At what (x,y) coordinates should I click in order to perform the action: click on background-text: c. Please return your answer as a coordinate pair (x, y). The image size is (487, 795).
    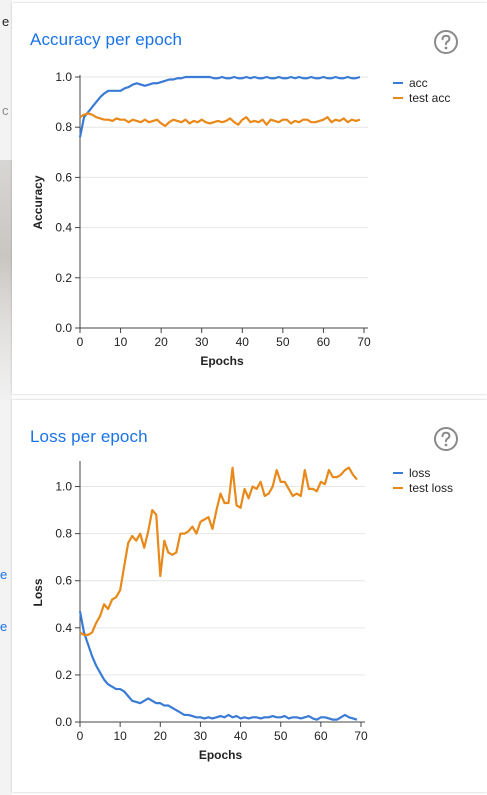
    Looking at the image, I should click on (5, 110).